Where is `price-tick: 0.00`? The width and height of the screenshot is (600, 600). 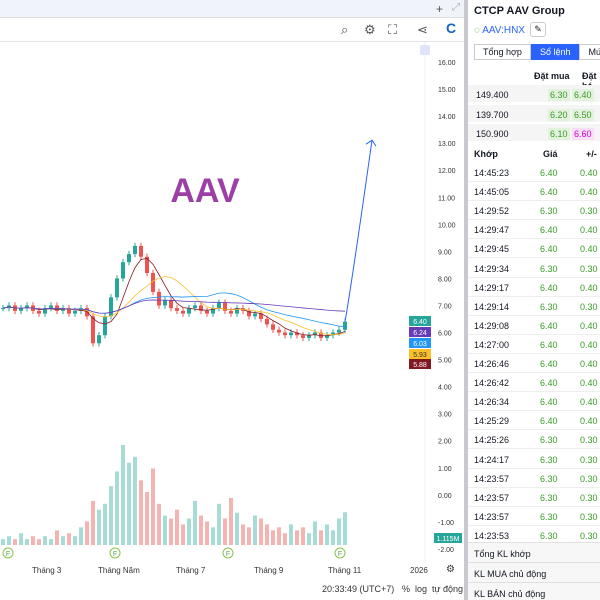
price-tick: 0.00 is located at coordinates (445, 496).